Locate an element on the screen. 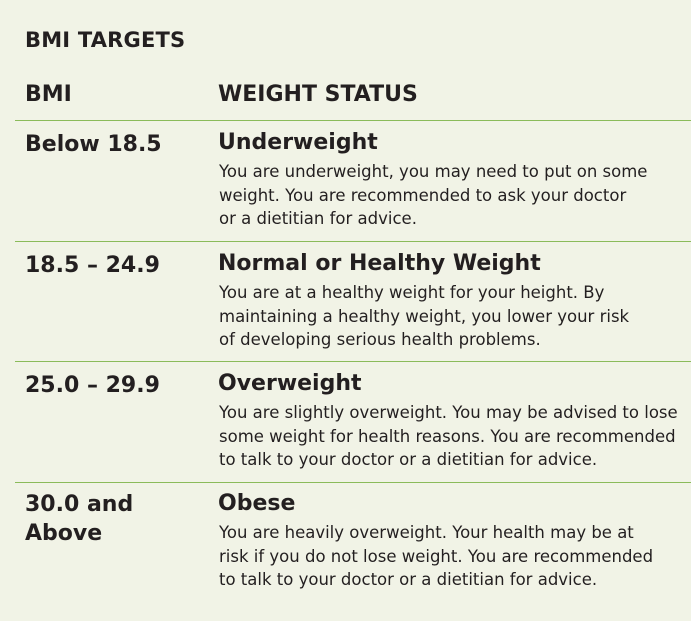  bmi-range: 25.0 – 29.9 is located at coordinates (92, 385).